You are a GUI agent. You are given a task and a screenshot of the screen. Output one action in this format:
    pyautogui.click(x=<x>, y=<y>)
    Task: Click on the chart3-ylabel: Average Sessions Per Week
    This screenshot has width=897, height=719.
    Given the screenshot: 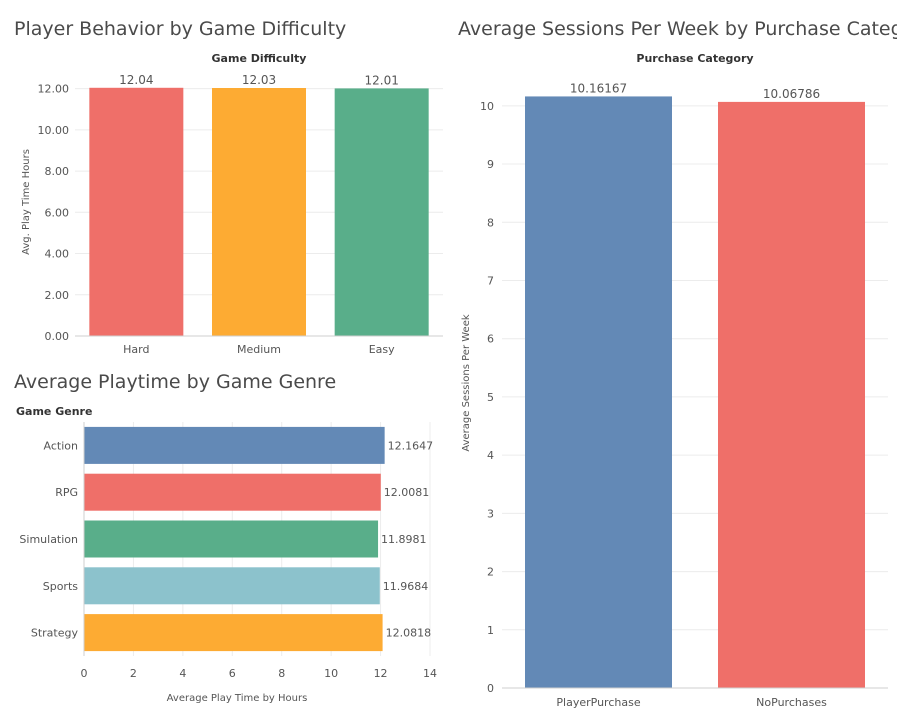 What is the action you would take?
    pyautogui.click(x=466, y=383)
    